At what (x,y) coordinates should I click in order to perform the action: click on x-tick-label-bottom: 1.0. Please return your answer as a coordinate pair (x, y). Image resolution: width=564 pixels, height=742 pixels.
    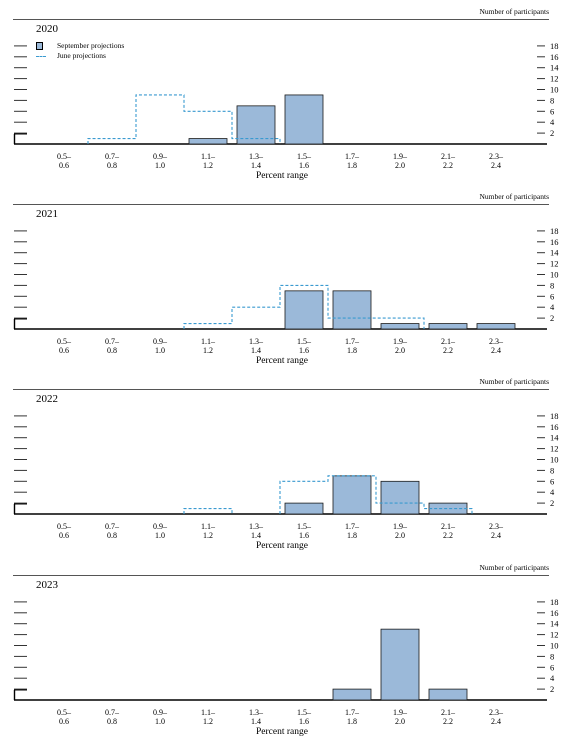
    Looking at the image, I should click on (160, 165).